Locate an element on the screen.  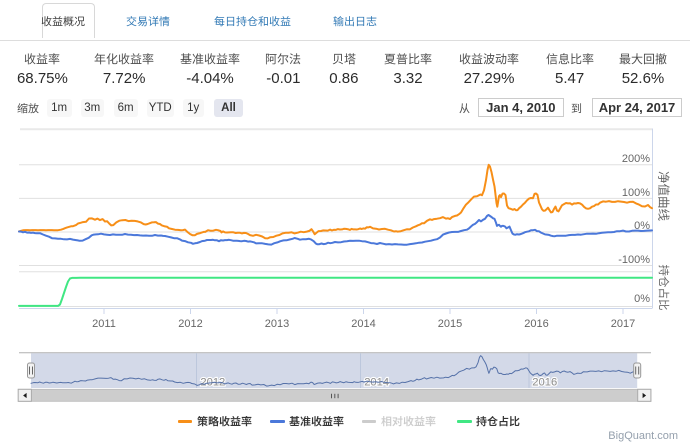
svg-text: 2015 is located at coordinates (450, 324).